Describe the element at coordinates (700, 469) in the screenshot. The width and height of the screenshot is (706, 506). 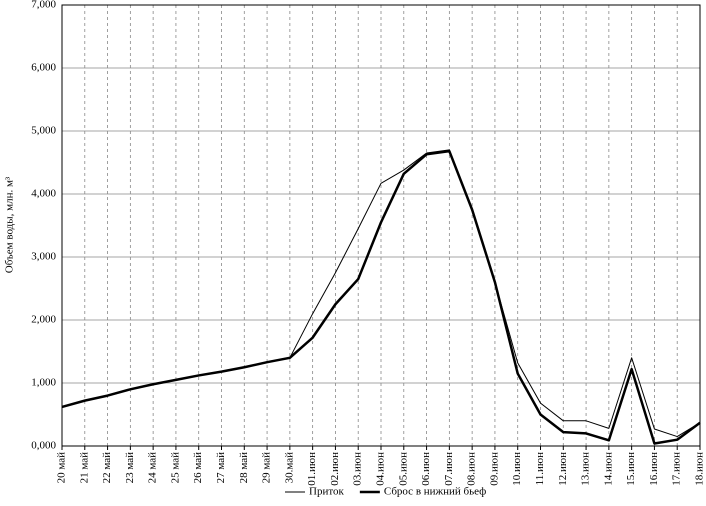
I see `x-tick-label: 18.июн` at that location.